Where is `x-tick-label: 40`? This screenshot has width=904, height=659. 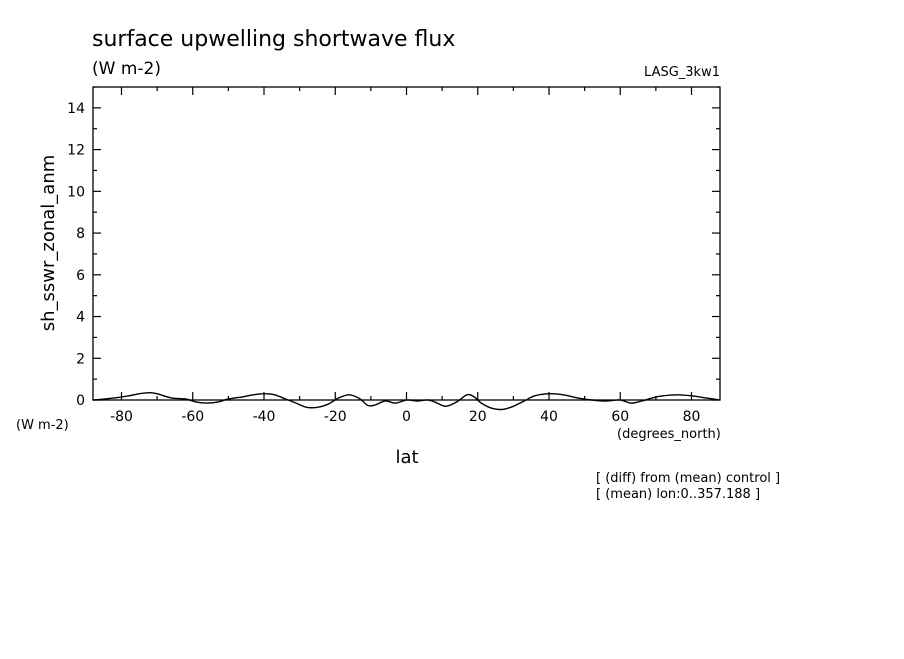
x-tick-label: 40 is located at coordinates (549, 417).